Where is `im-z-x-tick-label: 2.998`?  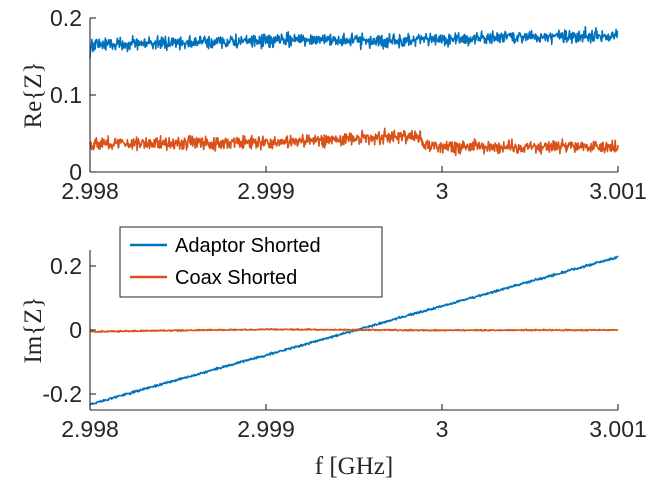
im-z-x-tick-label: 2.998 is located at coordinates (90, 429).